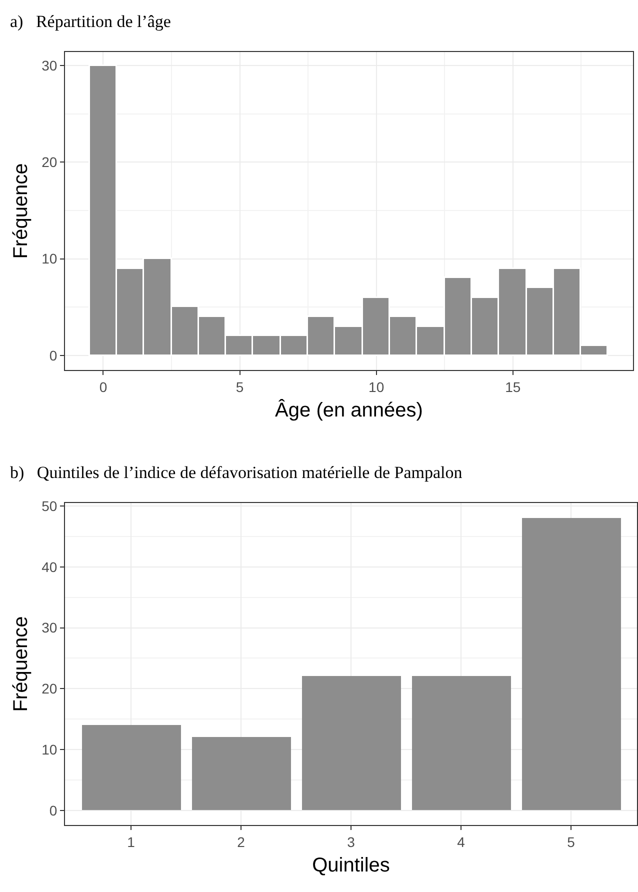 This screenshot has width=638, height=892. What do you see at coordinates (349, 410) in the screenshot?
I see `x-axis-title: Âge (en années)` at bounding box center [349, 410].